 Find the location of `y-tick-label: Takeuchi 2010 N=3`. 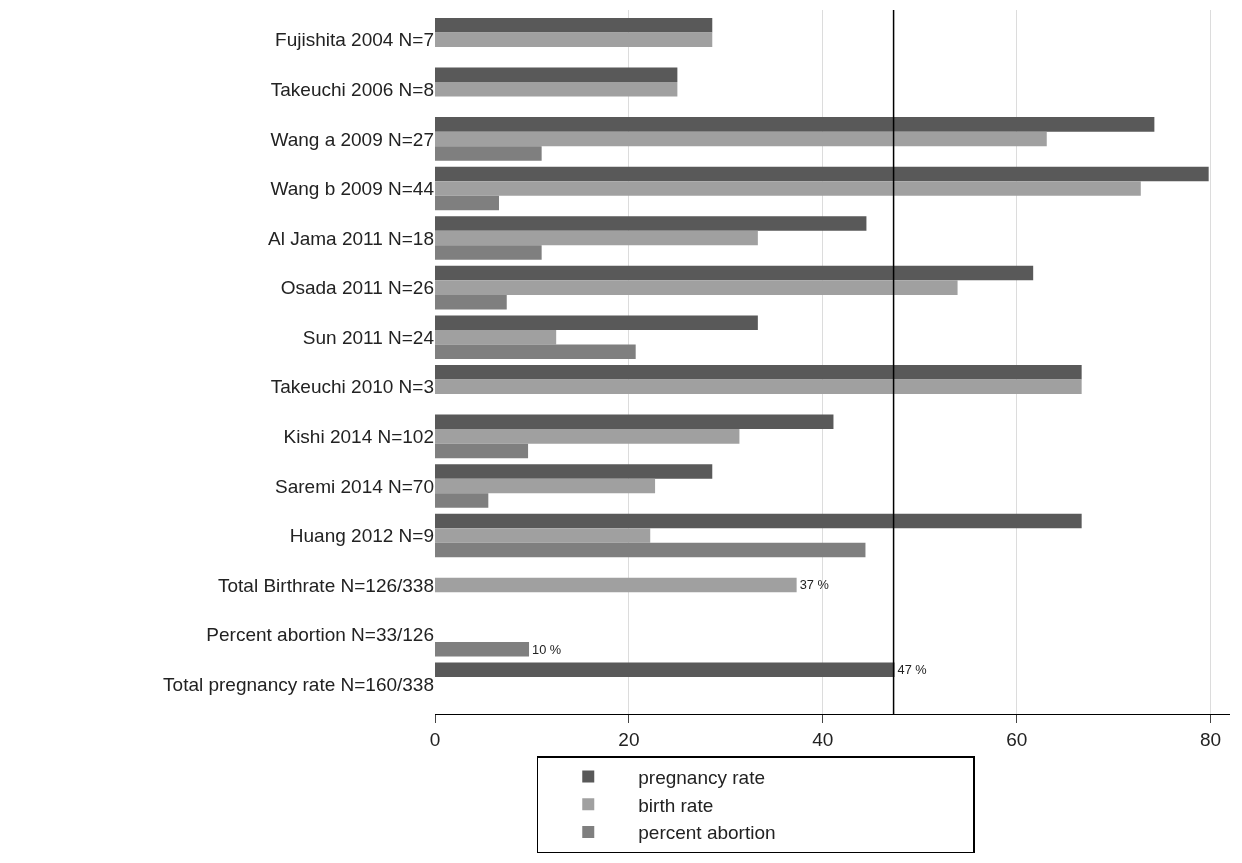

y-tick-label: Takeuchi 2010 N=3 is located at coordinates (352, 387).